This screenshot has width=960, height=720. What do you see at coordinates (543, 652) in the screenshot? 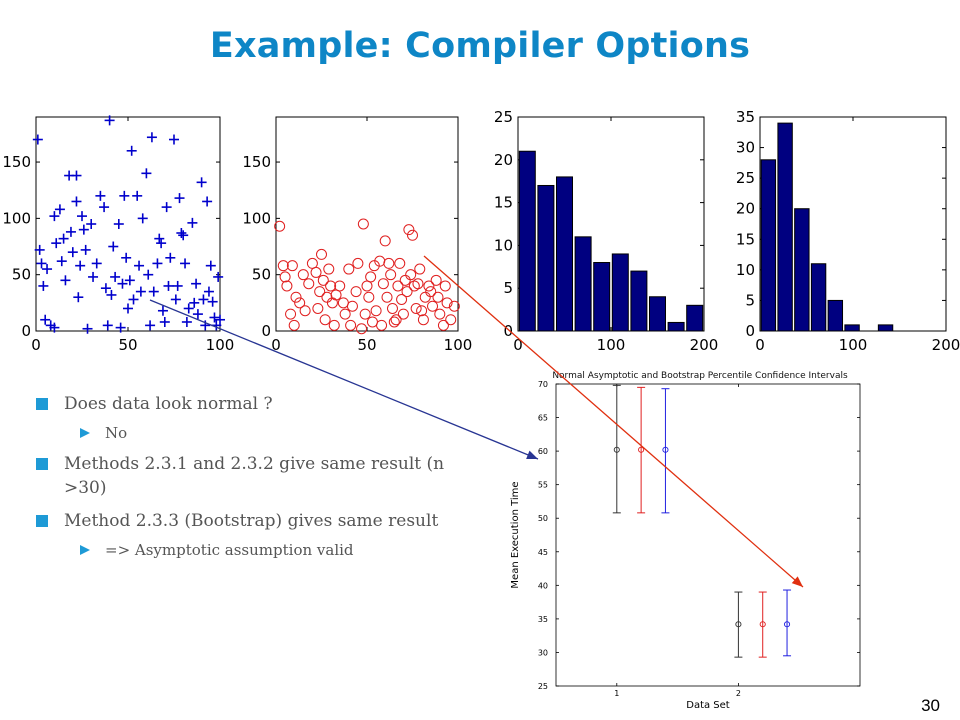
I see `y-tick-label: 30` at bounding box center [543, 652].